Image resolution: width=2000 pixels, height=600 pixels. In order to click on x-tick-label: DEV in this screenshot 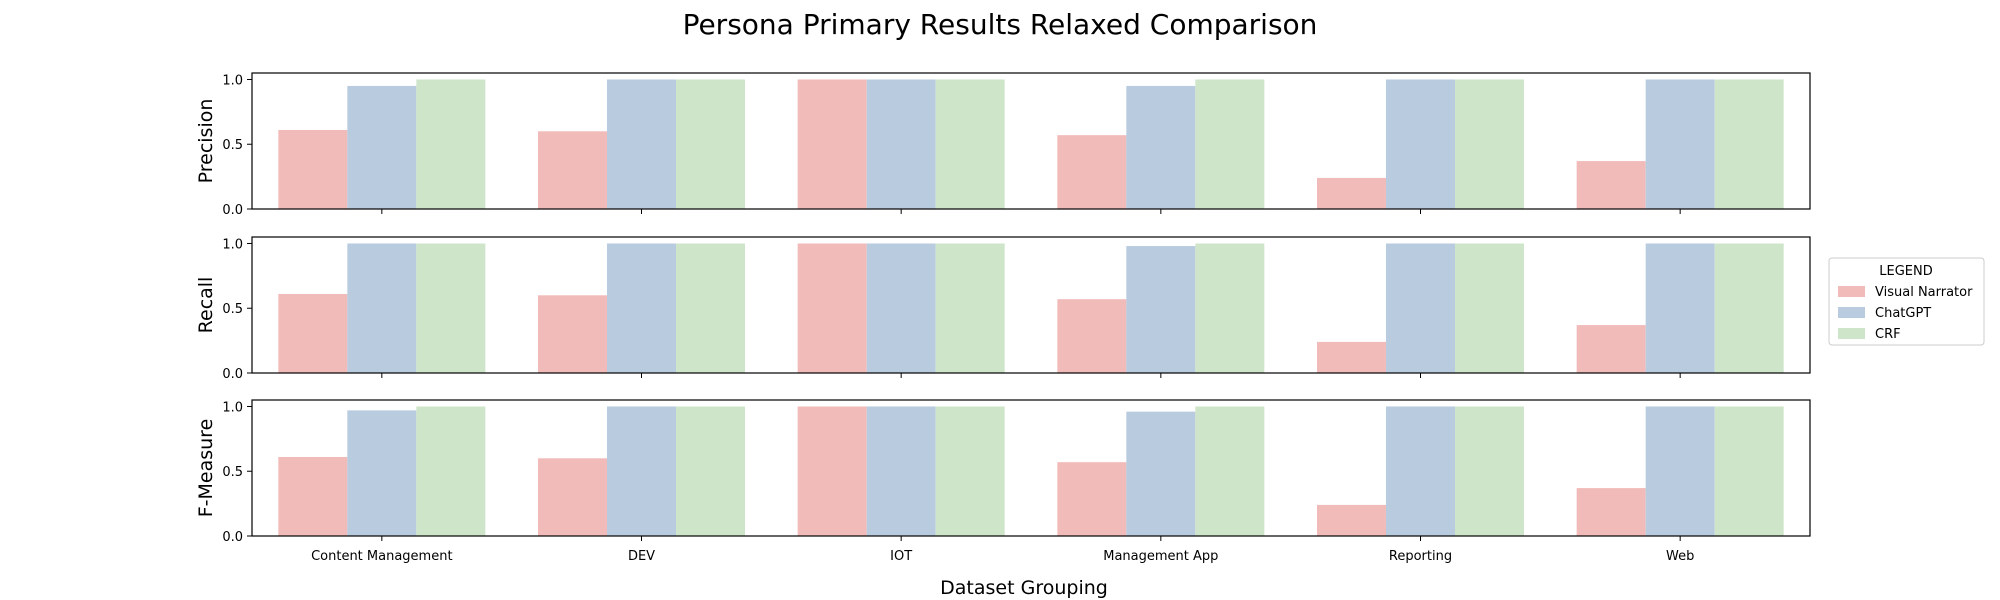, I will do `click(641, 556)`.